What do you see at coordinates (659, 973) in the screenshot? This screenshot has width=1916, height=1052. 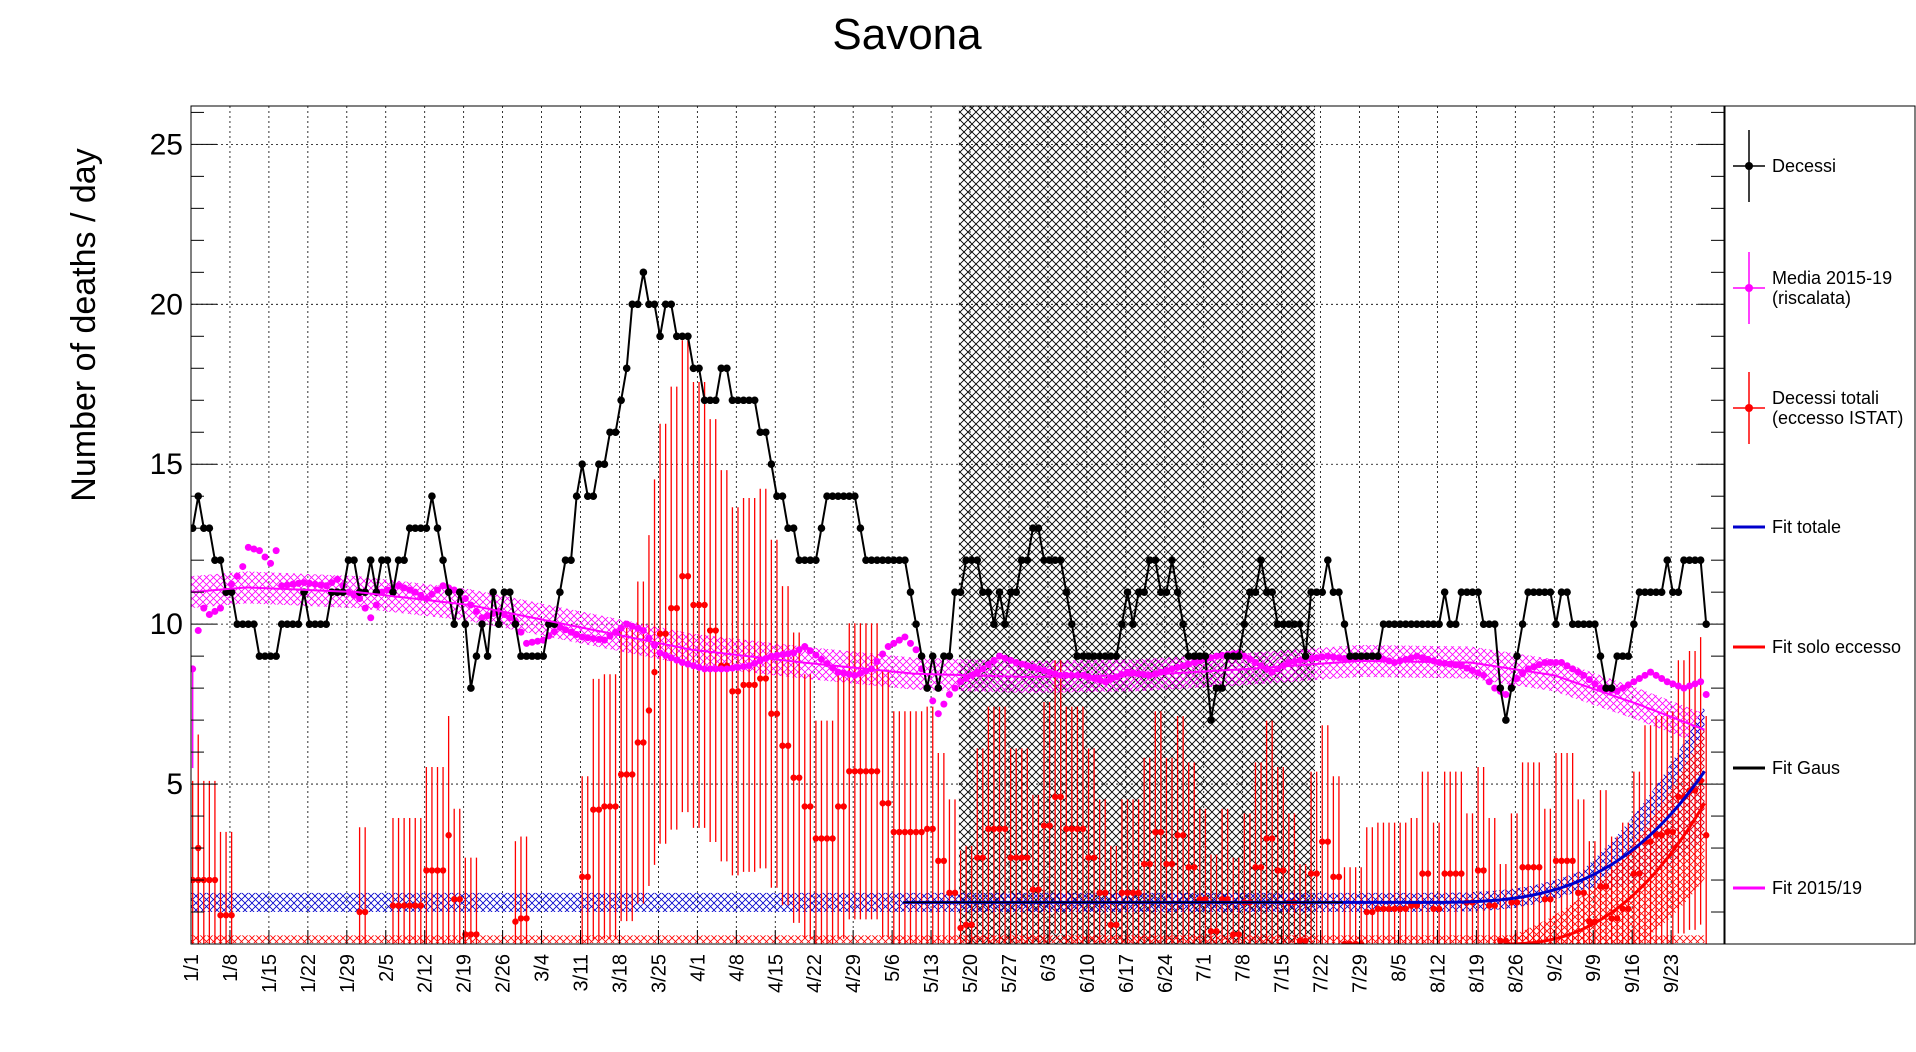 I see `x-tick-label: 3/25` at bounding box center [659, 973].